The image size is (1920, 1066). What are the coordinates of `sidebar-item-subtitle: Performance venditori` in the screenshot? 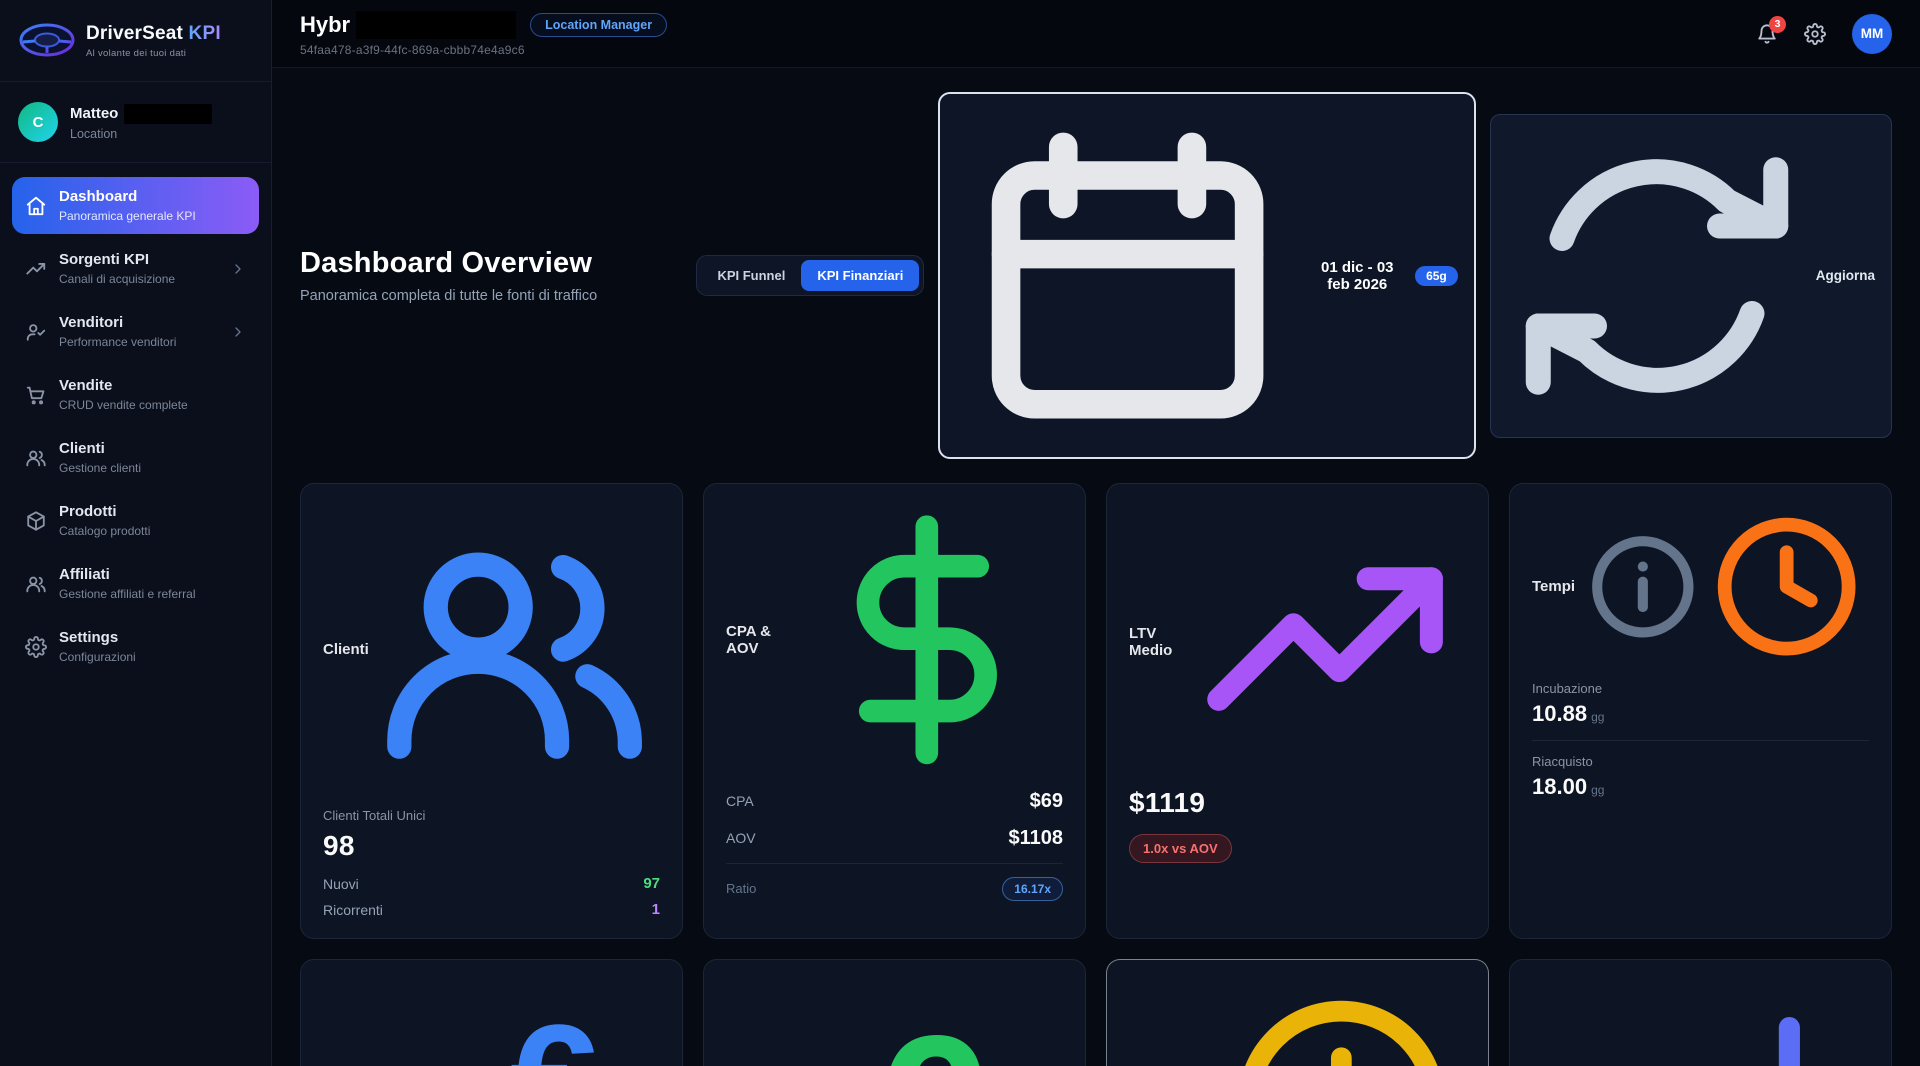 It's located at (118, 342).